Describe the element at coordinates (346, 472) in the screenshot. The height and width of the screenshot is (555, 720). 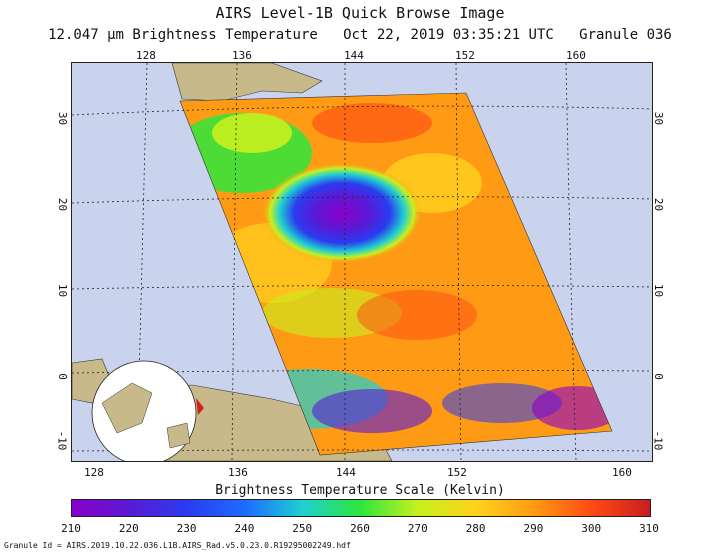
I see `bottom-lon-label: 144` at that location.